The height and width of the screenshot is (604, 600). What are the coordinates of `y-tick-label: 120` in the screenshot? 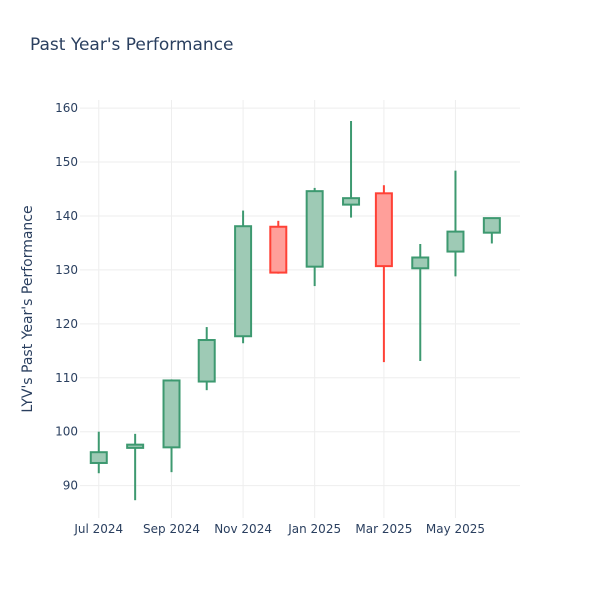 It's located at (66, 324).